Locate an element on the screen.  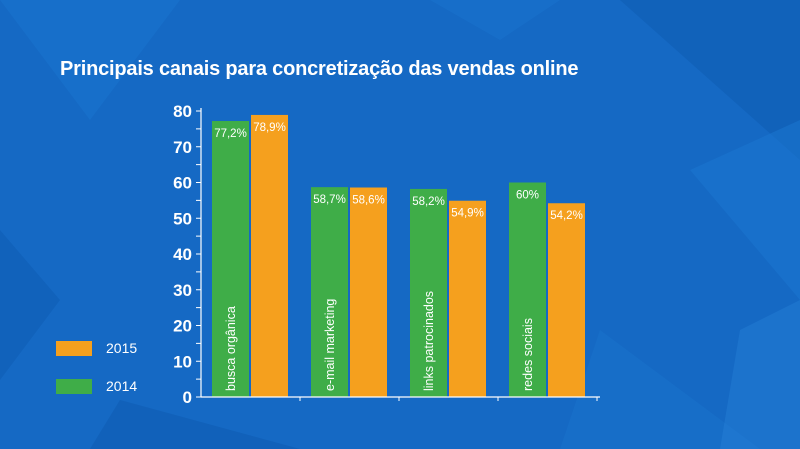
data-label-2014-redes-sociais: 60% is located at coordinates (527, 196).